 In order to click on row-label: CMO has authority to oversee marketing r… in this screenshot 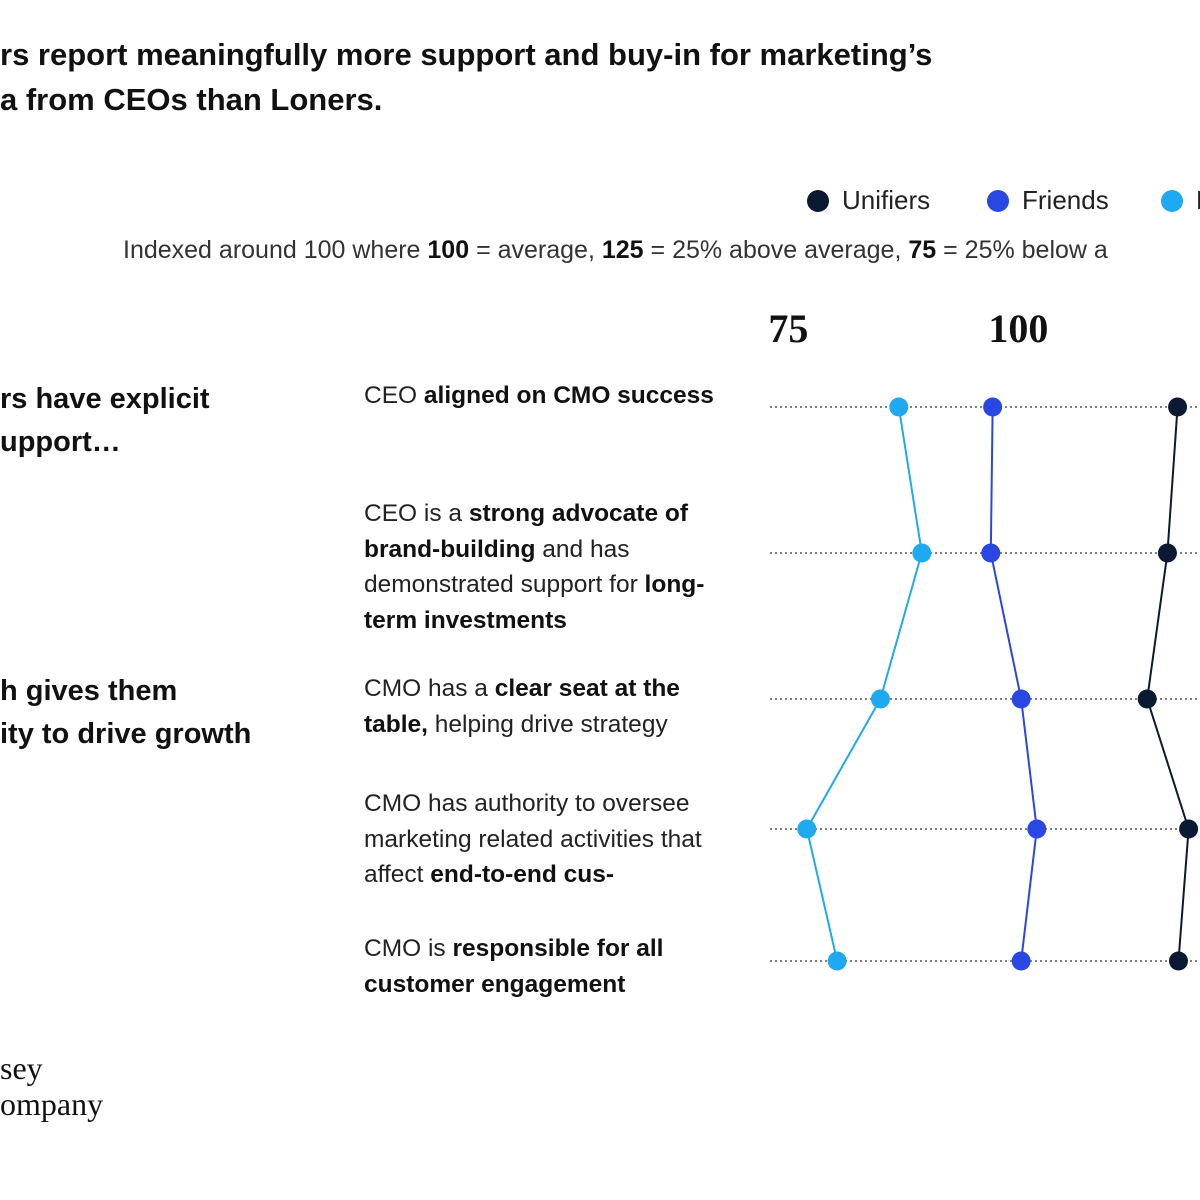, I will do `click(554, 839)`.